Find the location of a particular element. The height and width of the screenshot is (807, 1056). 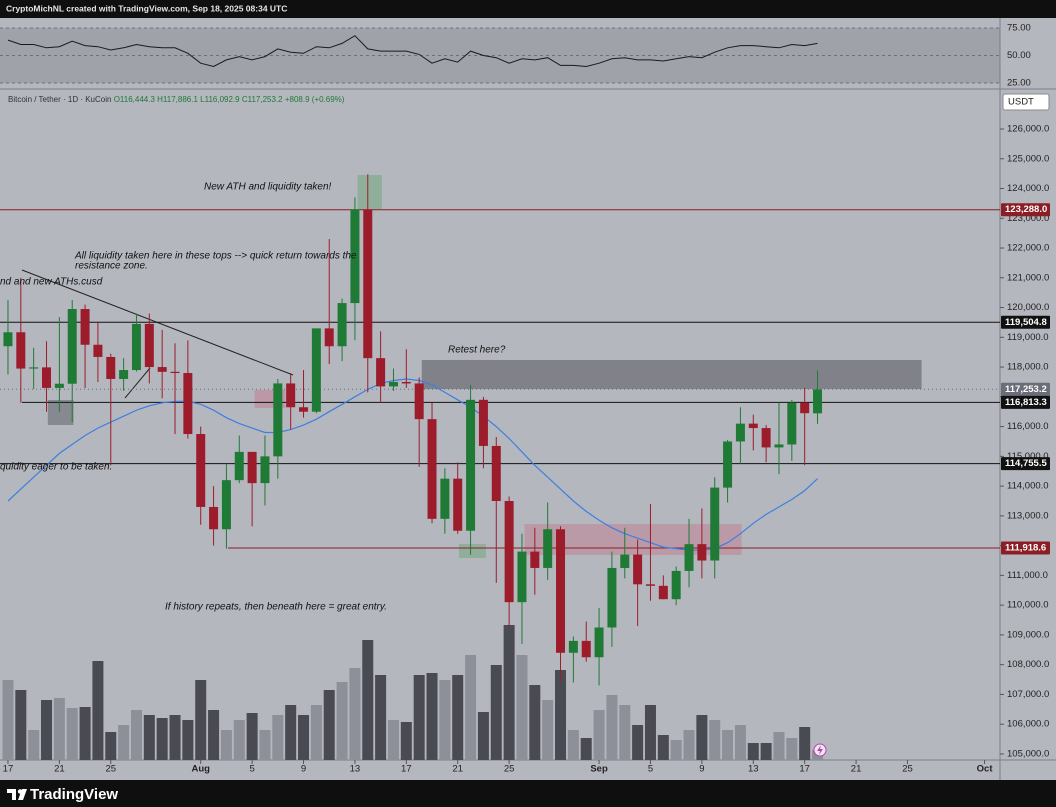

y-tick-label: 109,000.0 is located at coordinates (1028, 634).